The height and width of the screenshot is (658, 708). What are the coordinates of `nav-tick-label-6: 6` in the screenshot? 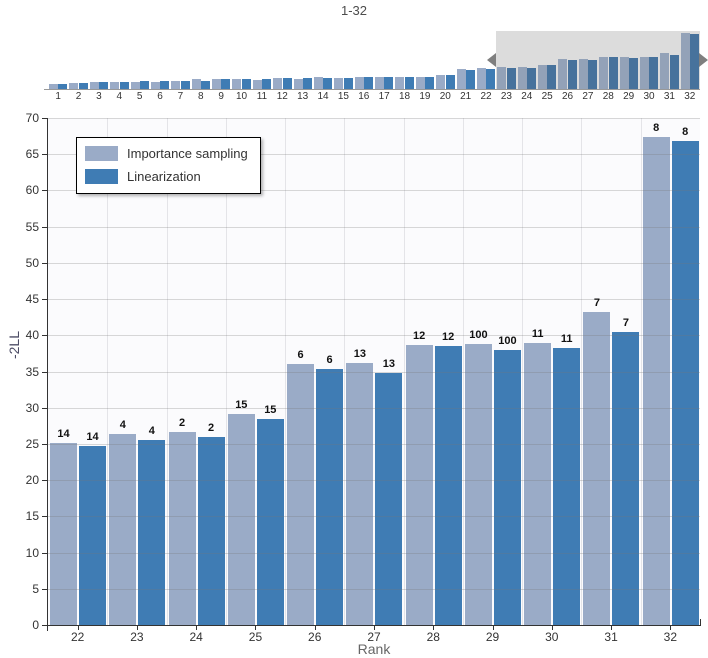 It's located at (160, 96).